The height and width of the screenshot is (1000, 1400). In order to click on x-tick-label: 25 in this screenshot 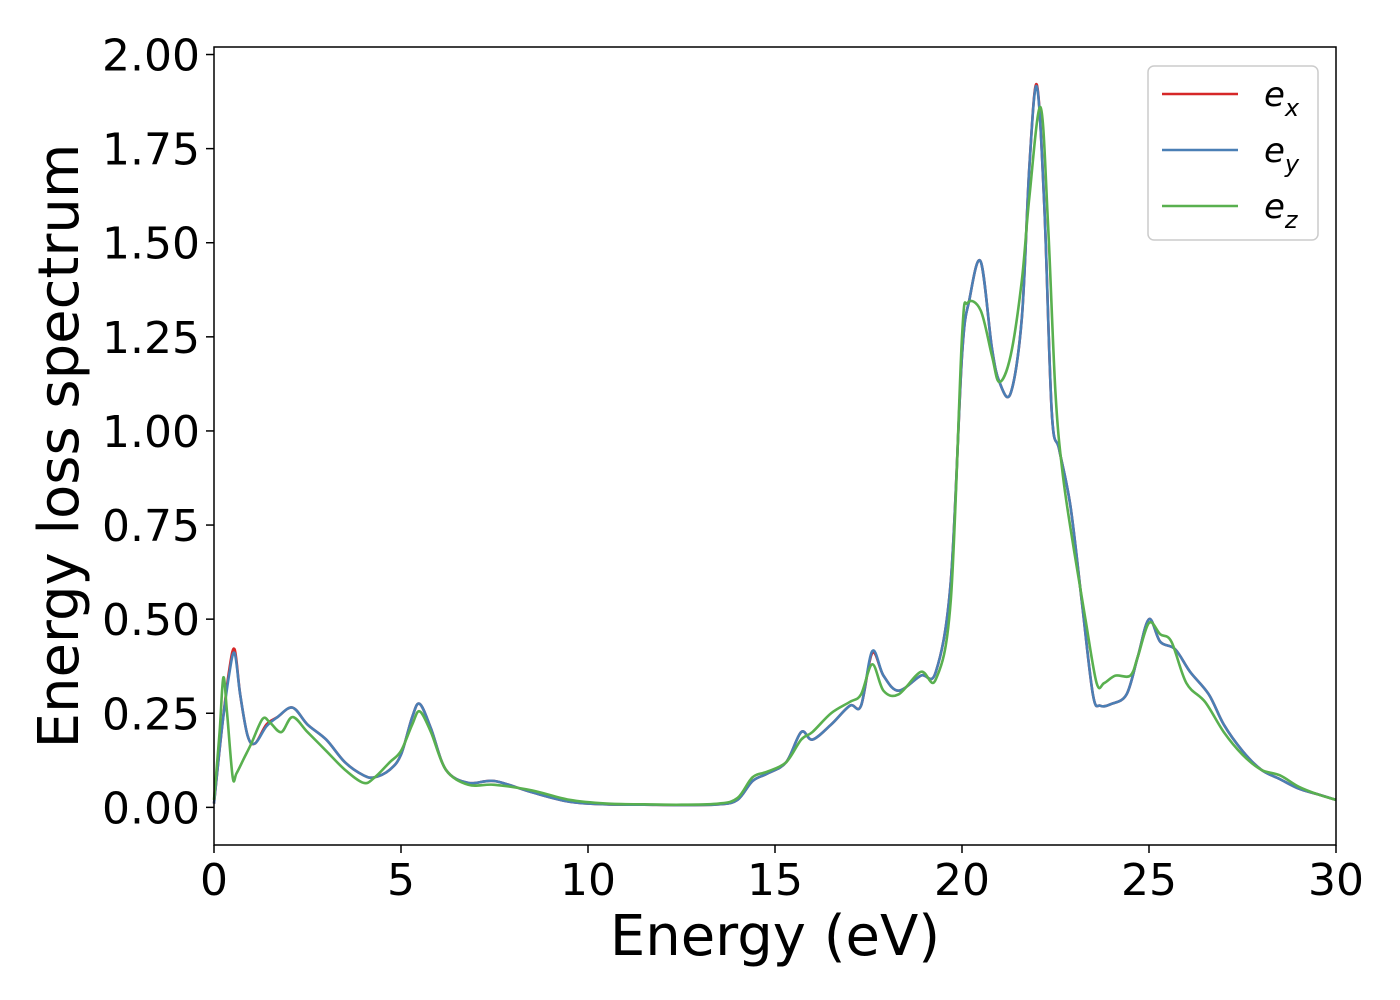, I will do `click(1149, 880)`.